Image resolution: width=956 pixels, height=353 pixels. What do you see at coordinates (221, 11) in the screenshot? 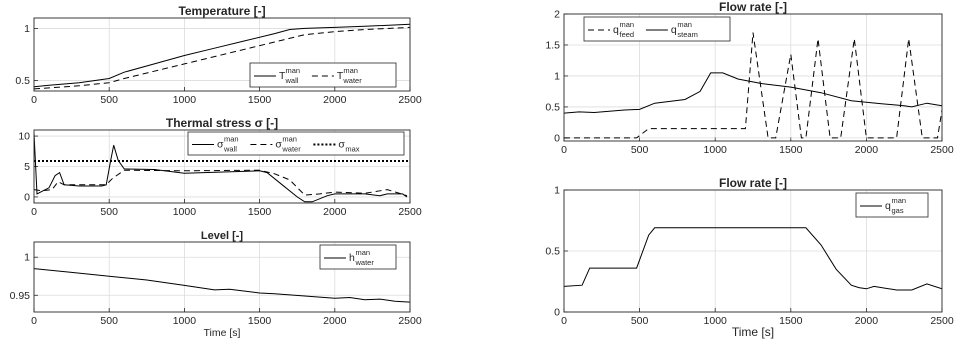
I see `chart-title: Temperature [-]` at bounding box center [221, 11].